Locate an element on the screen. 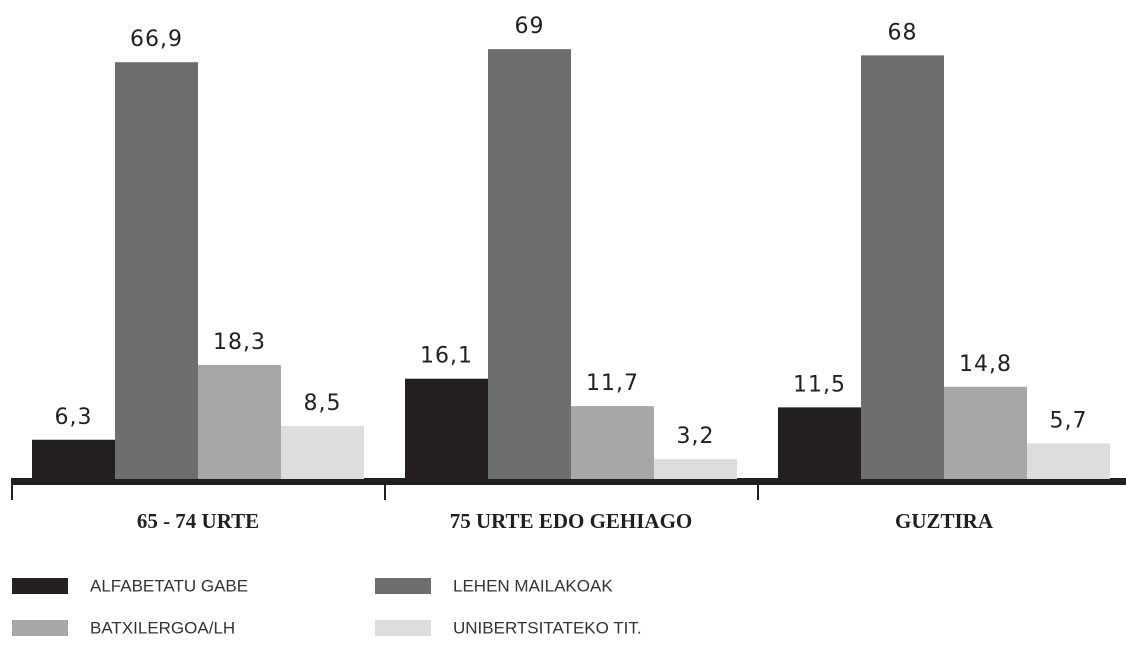 This screenshot has width=1126, height=646. legend-label: BATXILERGOA/LH is located at coordinates (162, 627).